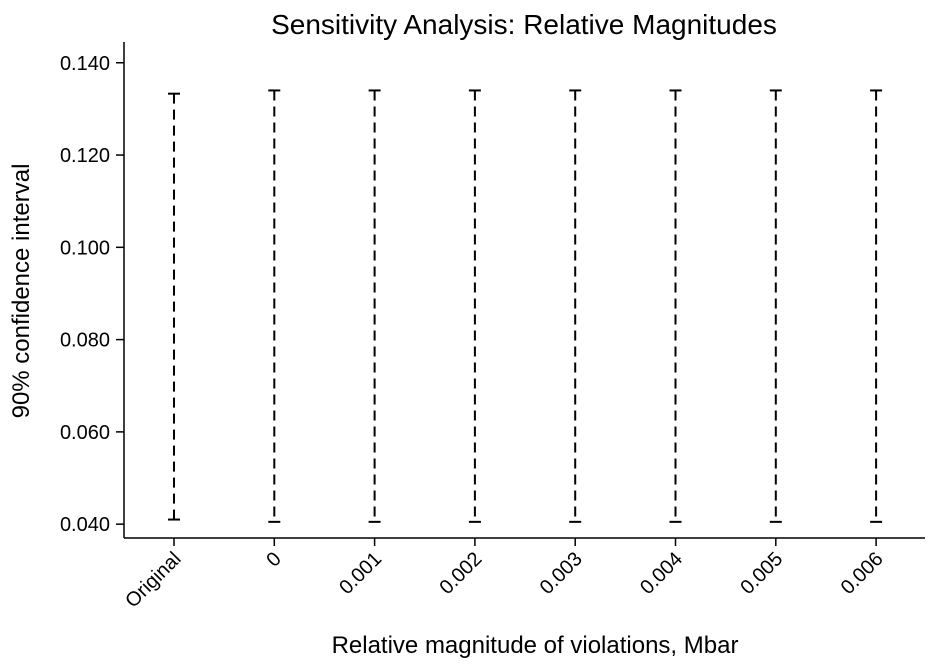  What do you see at coordinates (273, 559) in the screenshot?
I see `x-tick-label: 0` at bounding box center [273, 559].